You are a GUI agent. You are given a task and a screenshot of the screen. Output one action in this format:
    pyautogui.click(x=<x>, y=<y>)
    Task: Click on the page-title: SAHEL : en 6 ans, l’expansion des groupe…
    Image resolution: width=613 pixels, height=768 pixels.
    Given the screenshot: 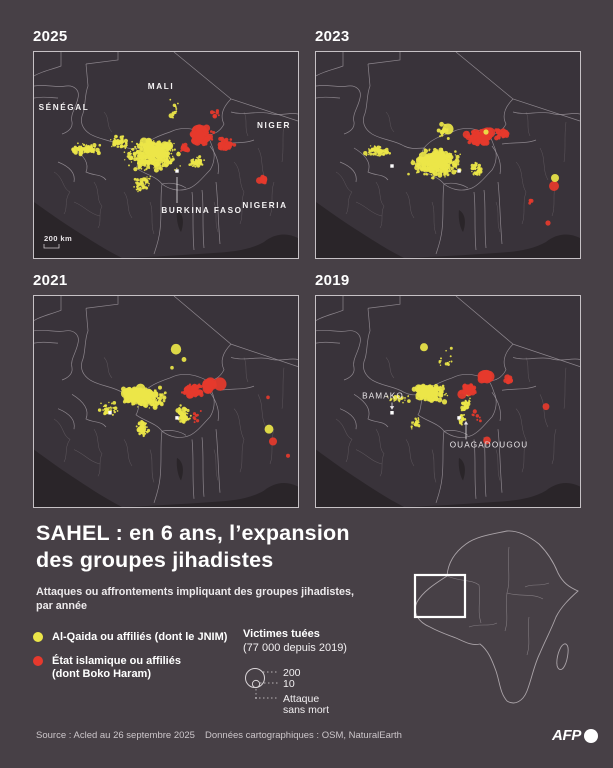 What is the action you would take?
    pyautogui.click(x=193, y=547)
    